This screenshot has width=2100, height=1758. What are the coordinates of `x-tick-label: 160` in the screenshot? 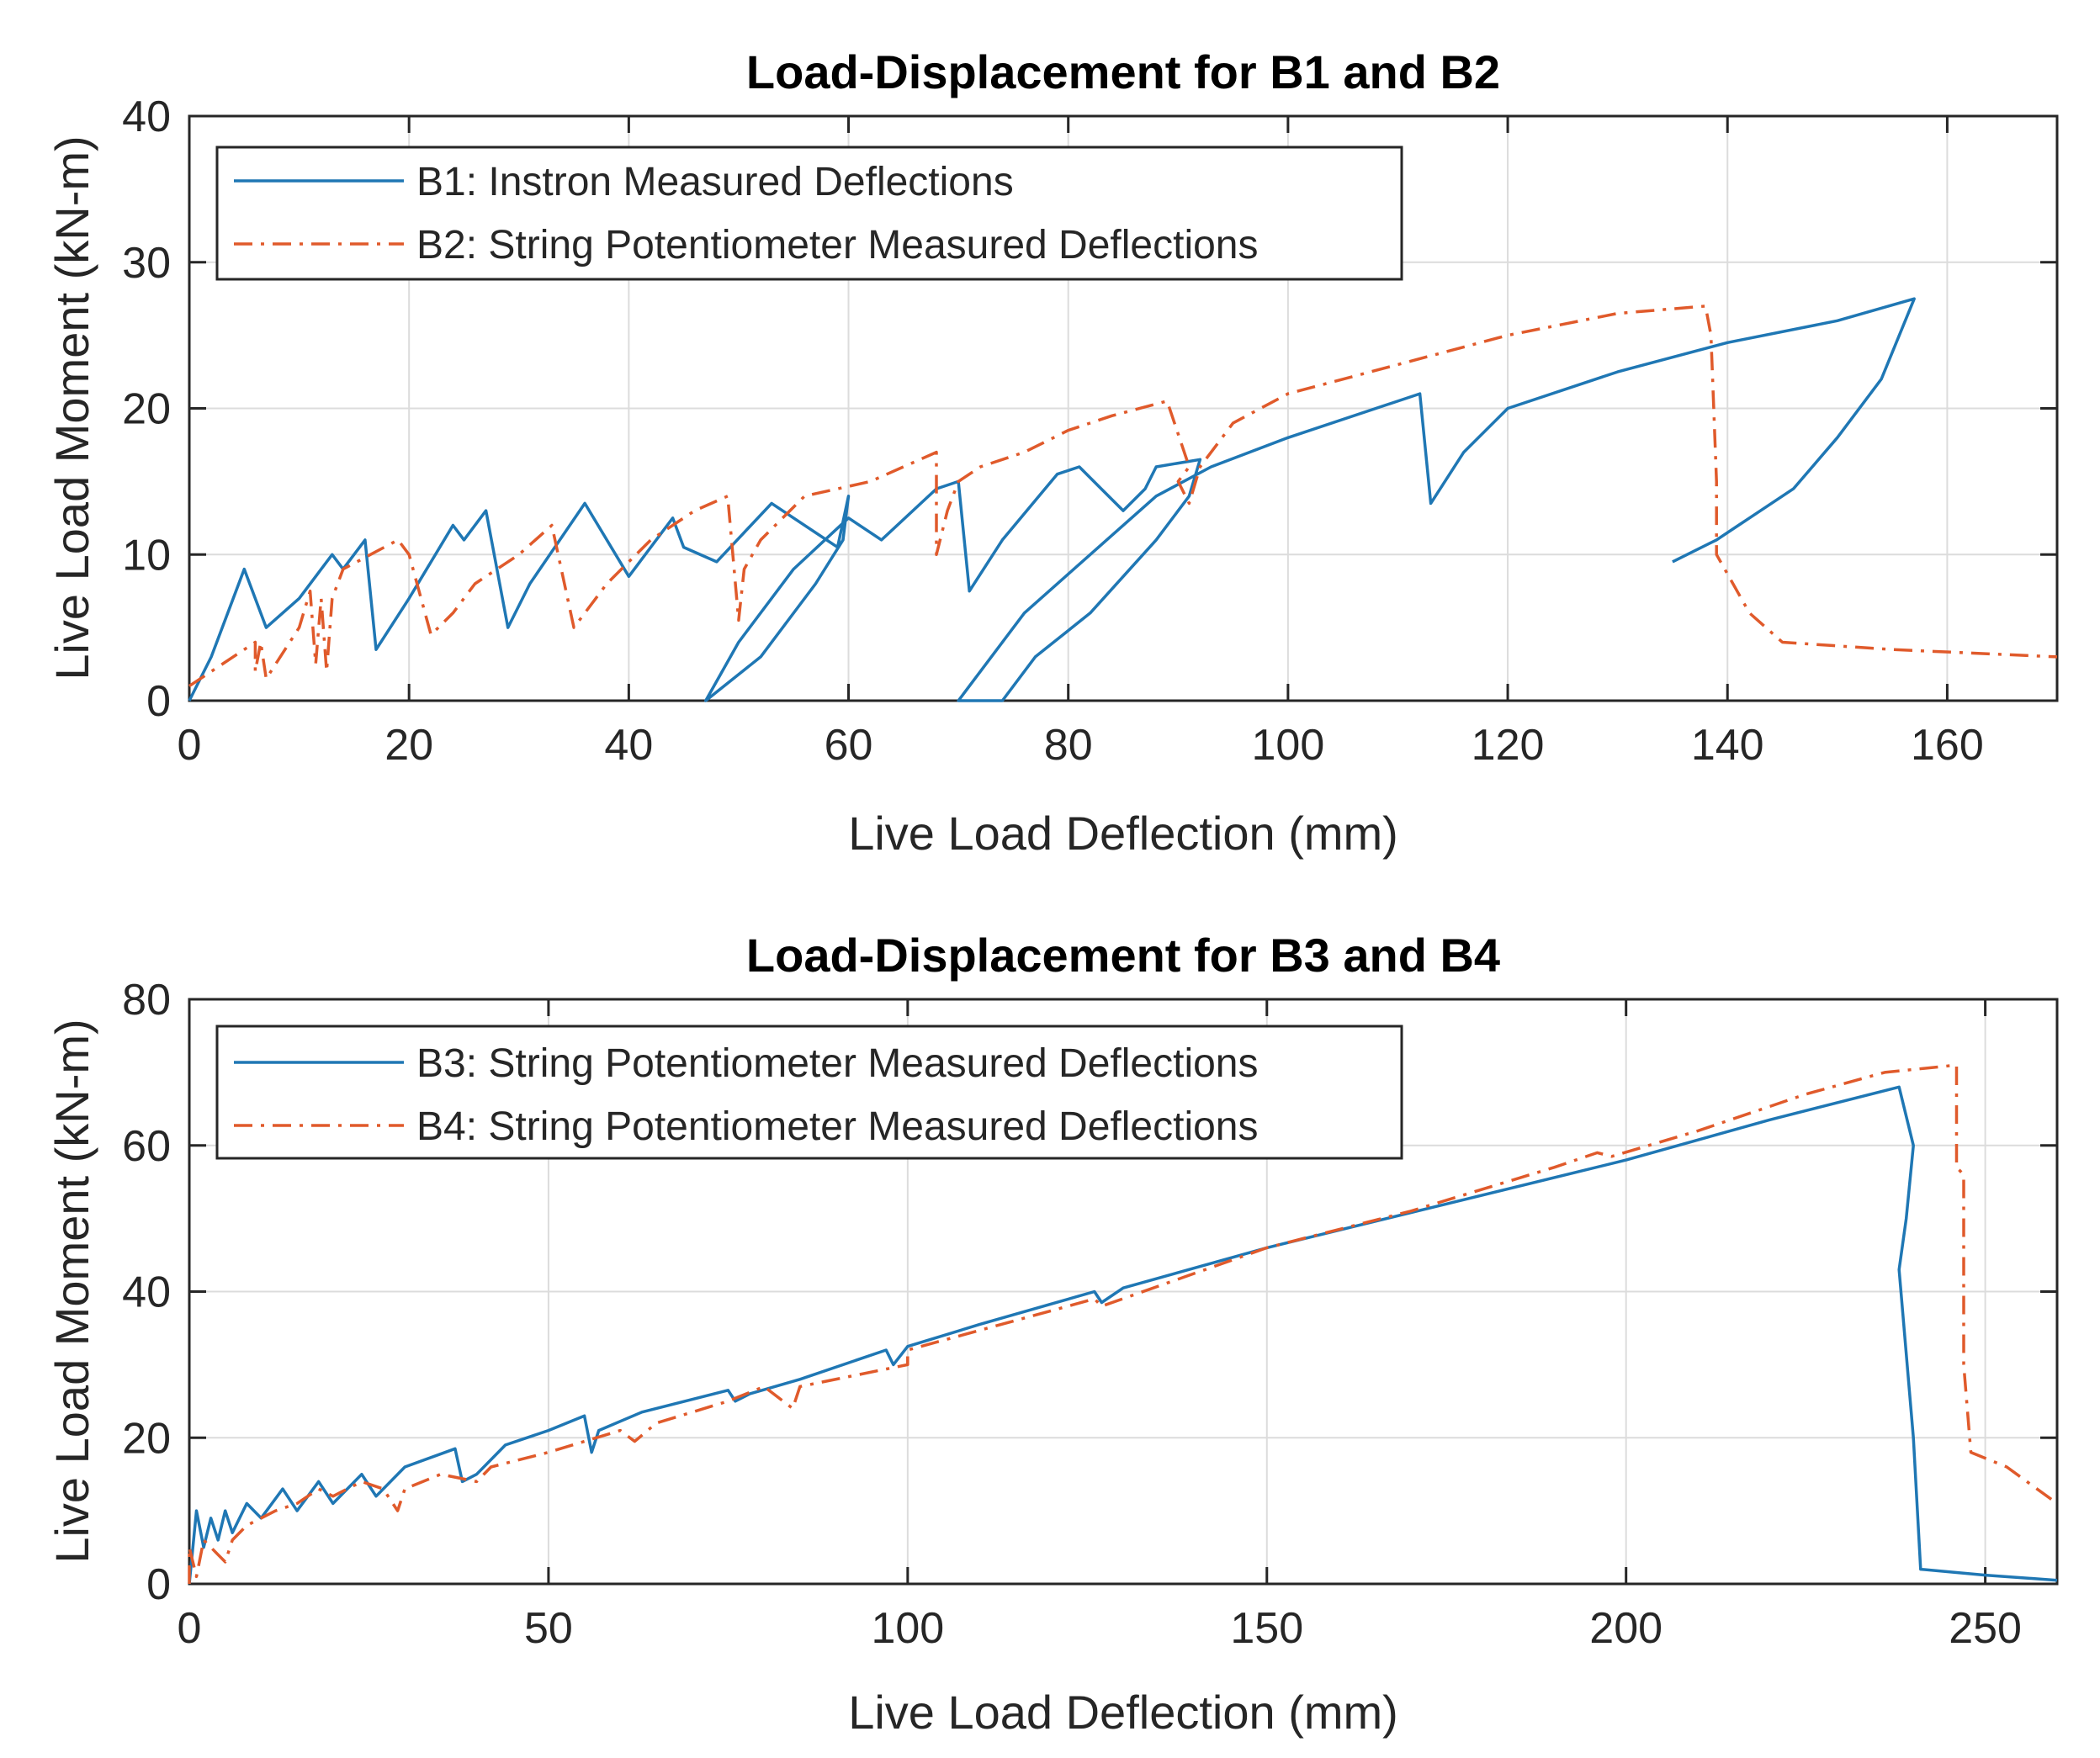 It's located at (1947, 745).